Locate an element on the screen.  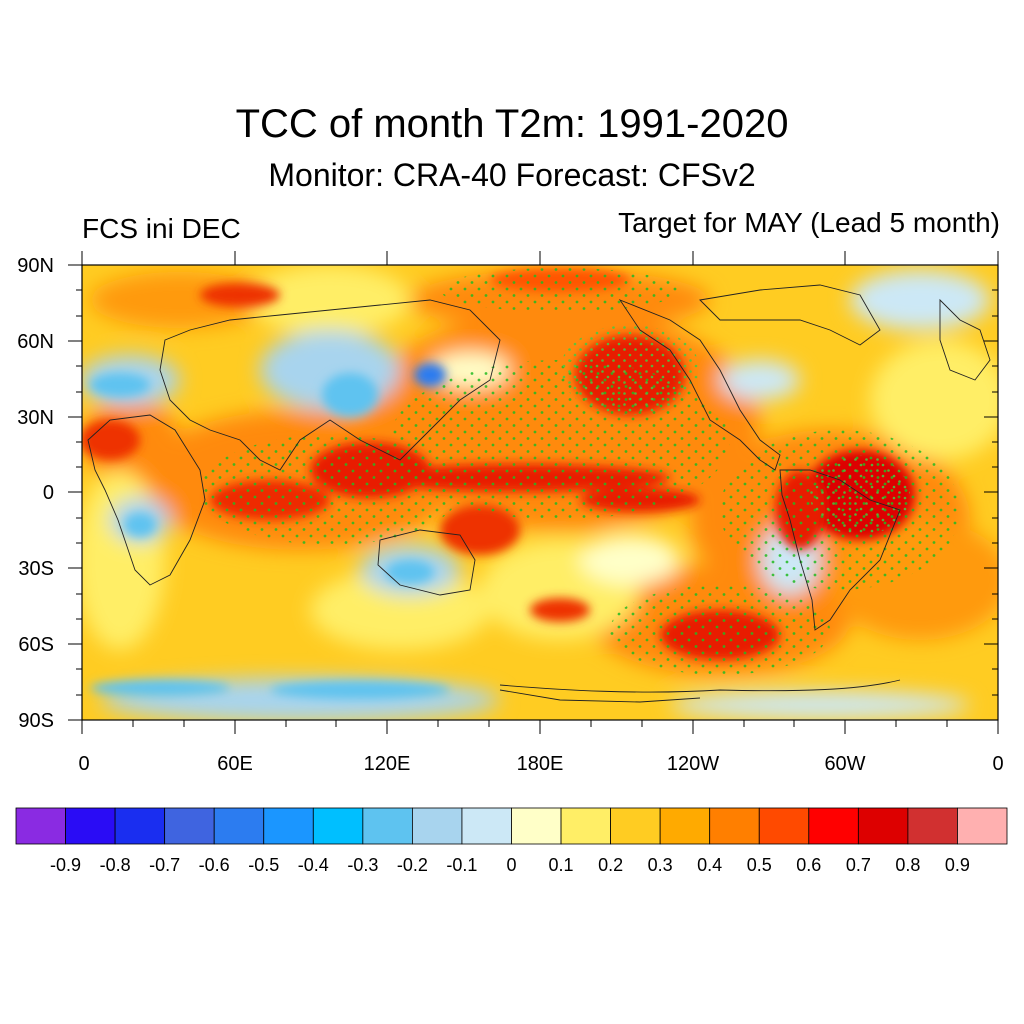
colorbar-label: -0.4 is located at coordinates (313, 865).